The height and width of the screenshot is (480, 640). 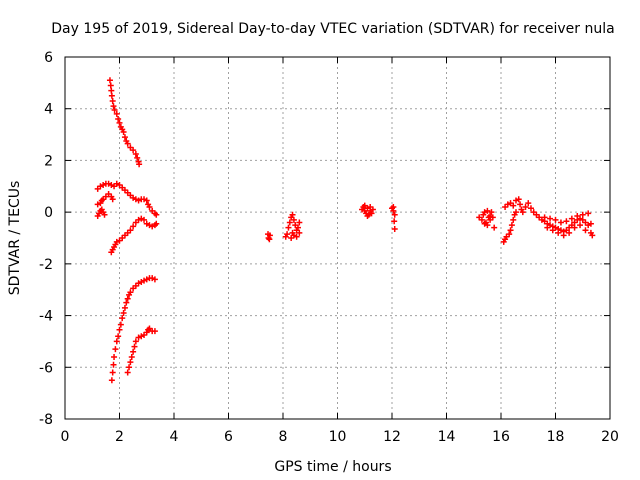 What do you see at coordinates (119, 437) in the screenshot?
I see `x-tick-label: 2` at bounding box center [119, 437].